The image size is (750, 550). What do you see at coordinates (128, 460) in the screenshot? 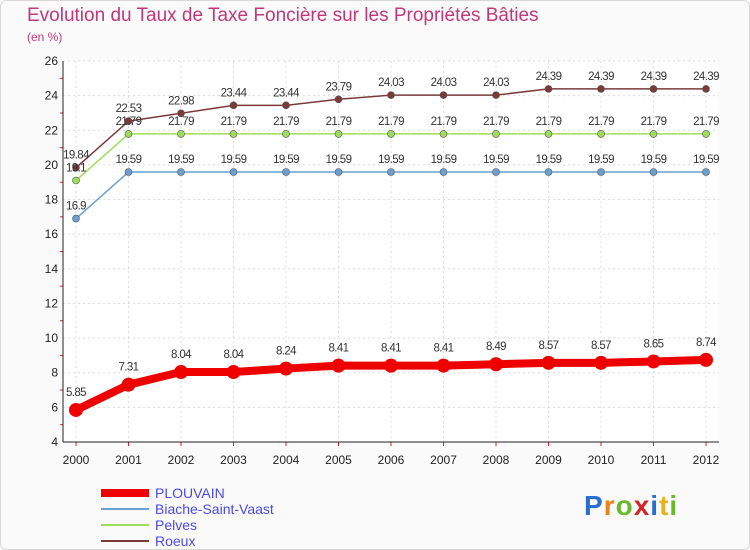
I see `x-tick-label: 2001` at bounding box center [128, 460].